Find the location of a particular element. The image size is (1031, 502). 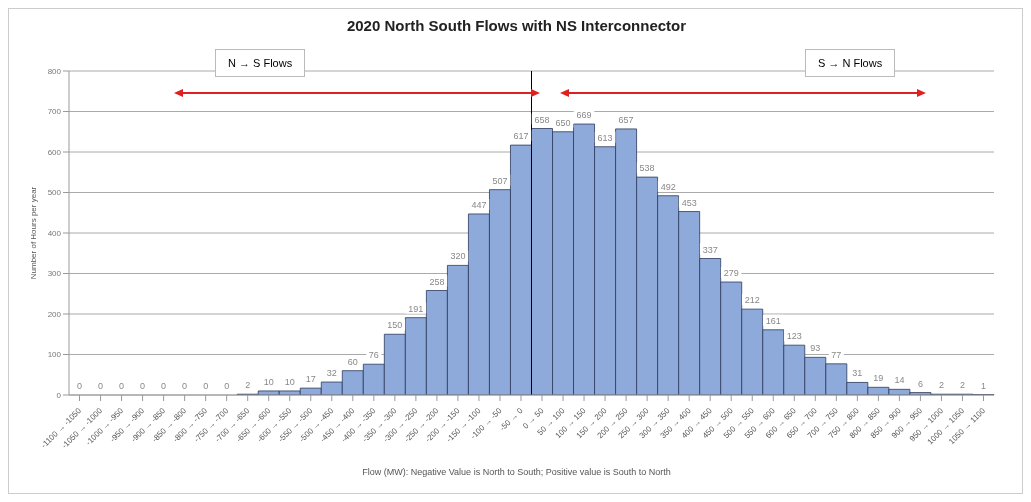

y-tick-label: 300 is located at coordinates (54, 274).